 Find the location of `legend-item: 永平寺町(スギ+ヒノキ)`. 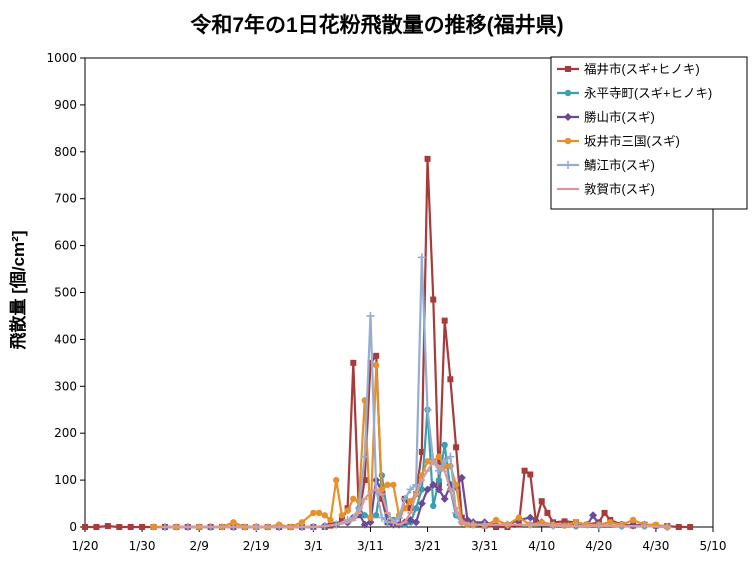

legend-item: 永平寺町(スギ+ヒノキ) is located at coordinates (634, 94).